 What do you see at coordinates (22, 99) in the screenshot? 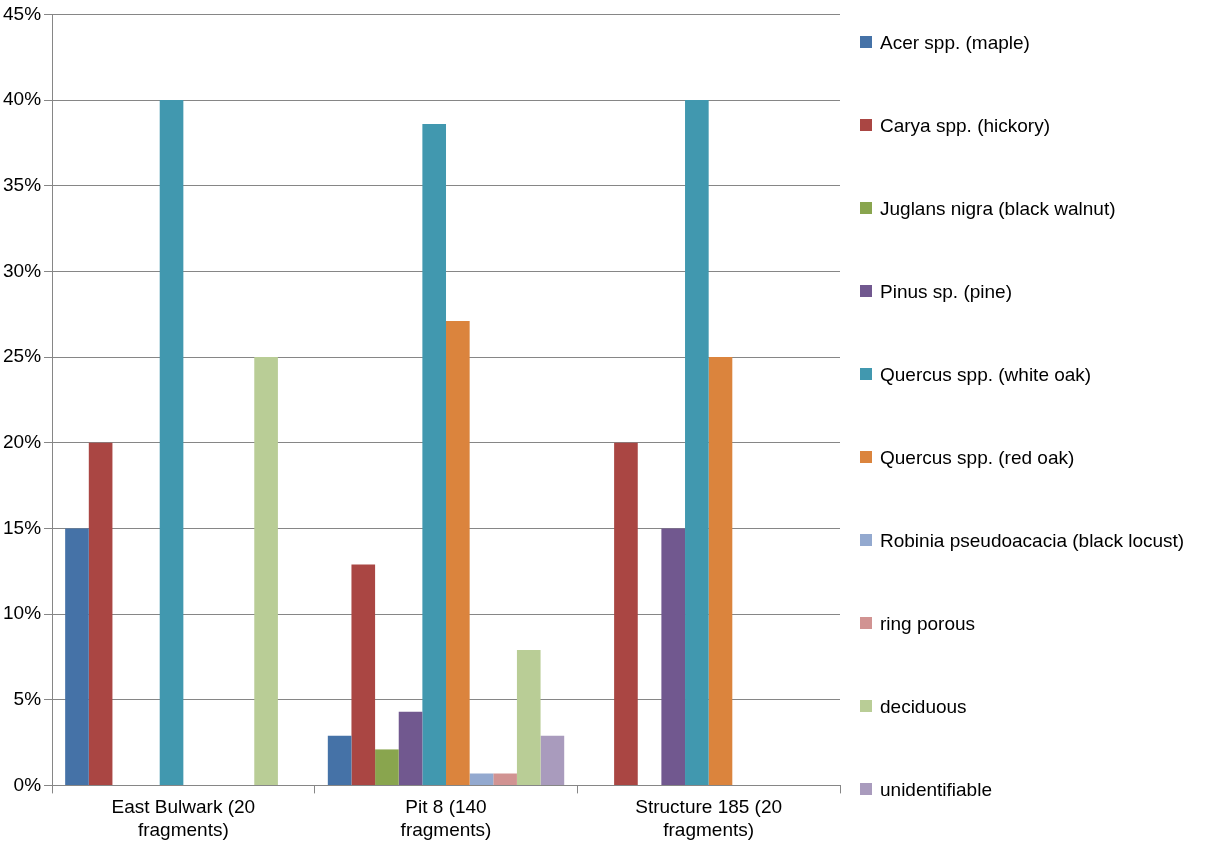
I see `y-tick-label: 40%` at bounding box center [22, 99].